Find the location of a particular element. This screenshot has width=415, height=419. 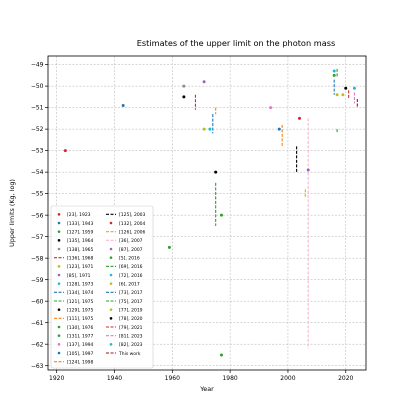

y-tick-label: −51 is located at coordinates (37, 108).